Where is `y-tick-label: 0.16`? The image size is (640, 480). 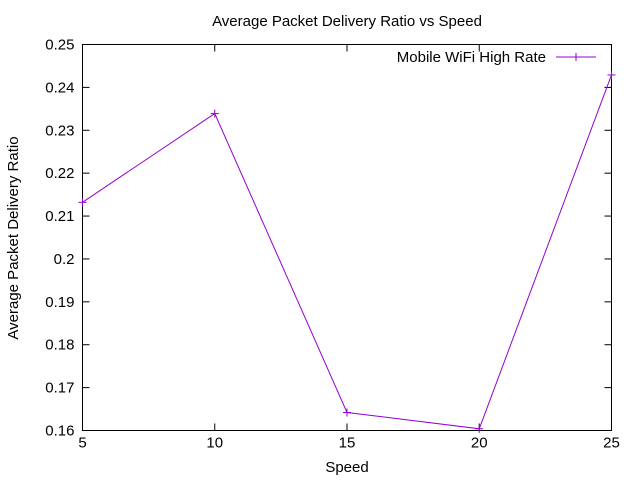 y-tick-label: 0.16 is located at coordinates (59, 431).